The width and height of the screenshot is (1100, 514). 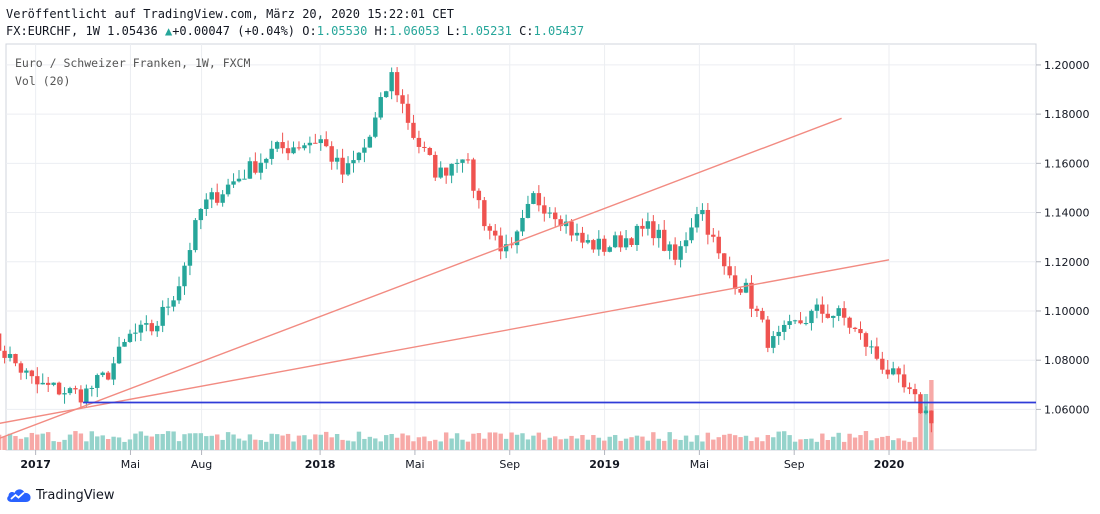 I want to click on y-tick-label: 1.12000, so click(x=1067, y=262).